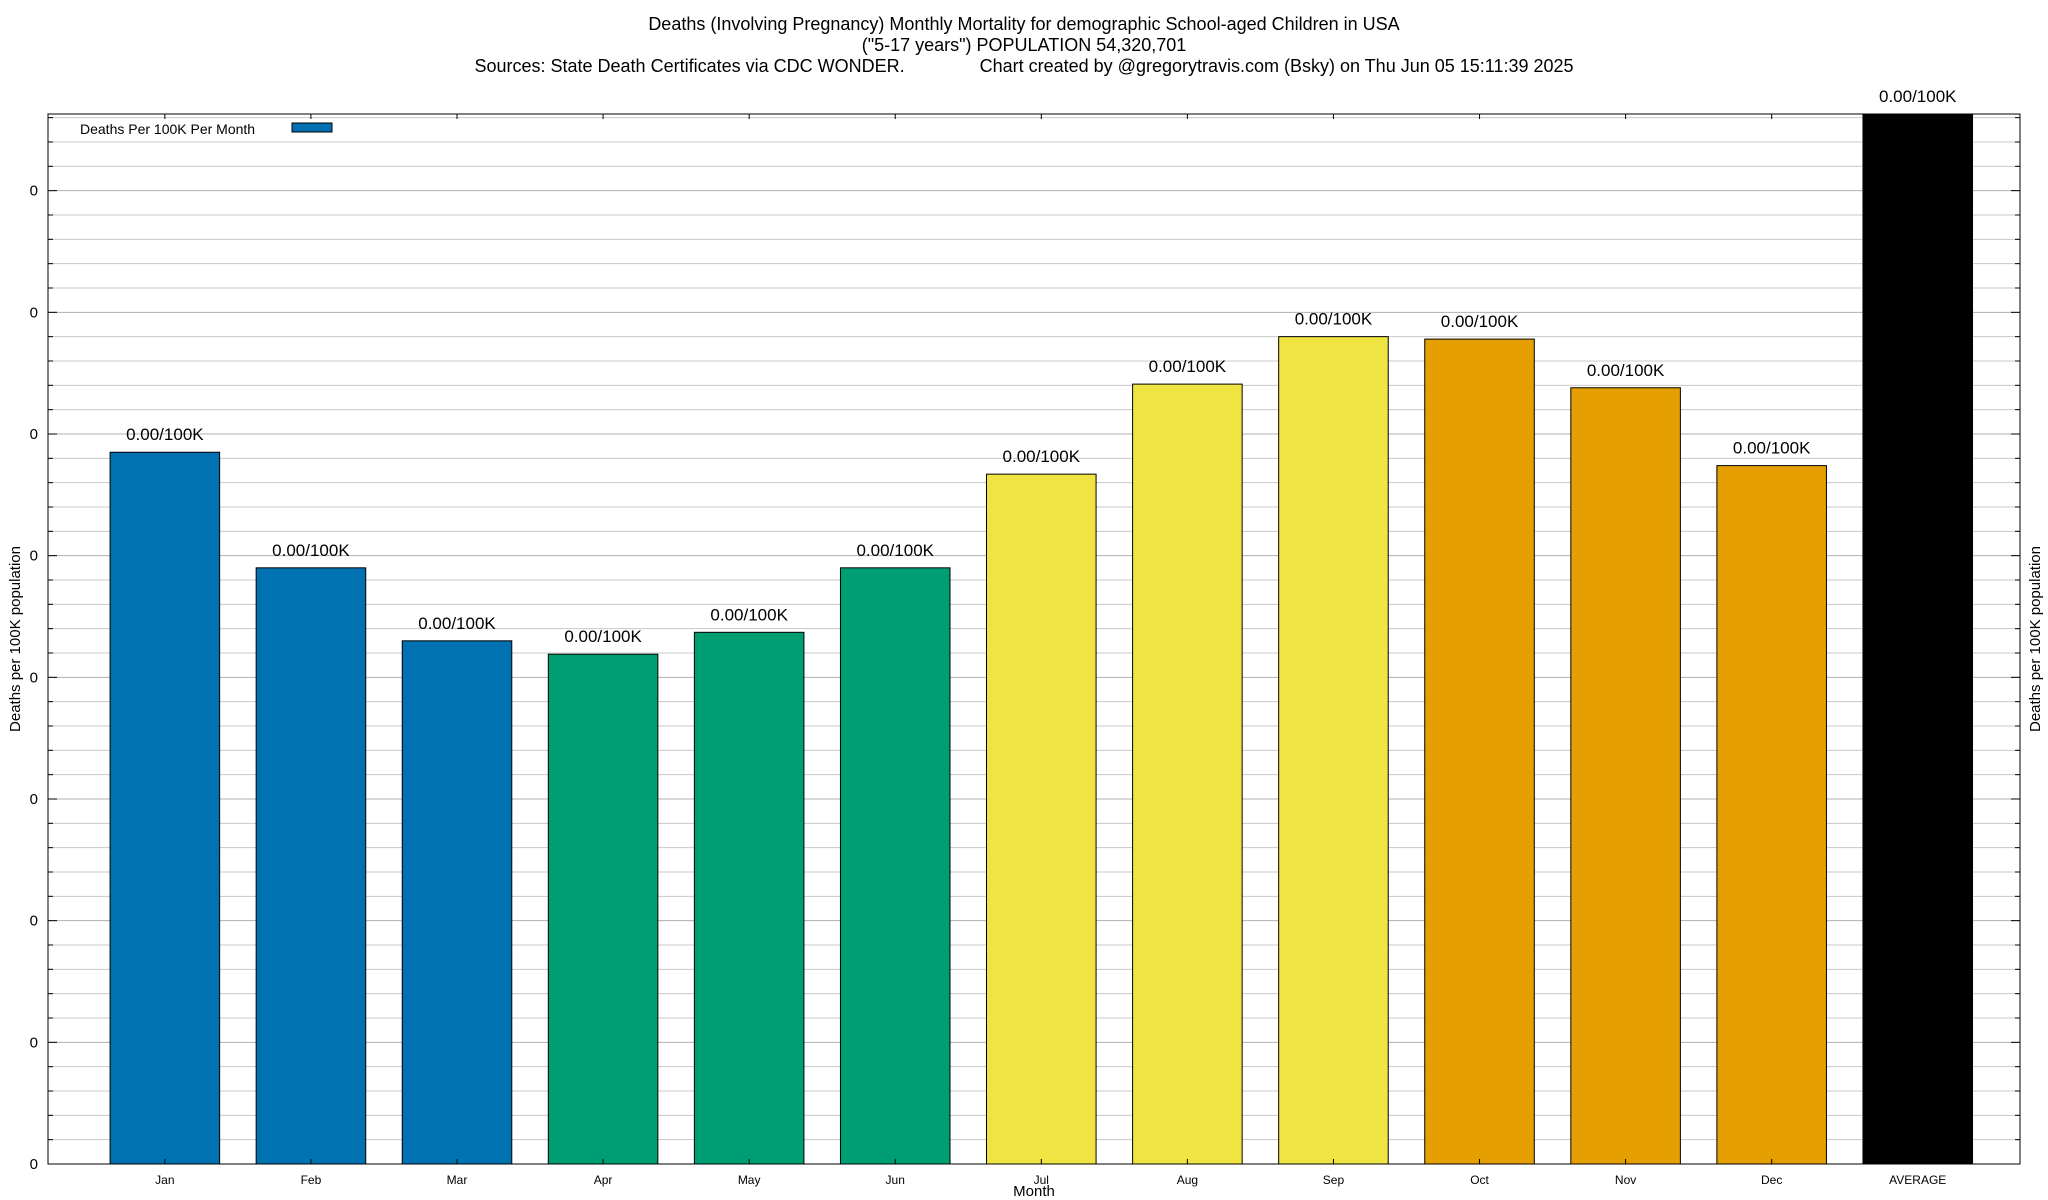 The image size is (2048, 1200). I want to click on legend-swatch, so click(312, 127).